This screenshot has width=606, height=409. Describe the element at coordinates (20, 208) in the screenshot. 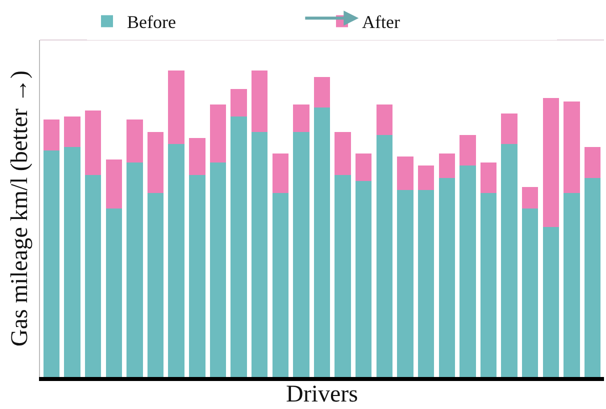

I see `y-axis-title: Gas mileage km/l (better →)` at that location.